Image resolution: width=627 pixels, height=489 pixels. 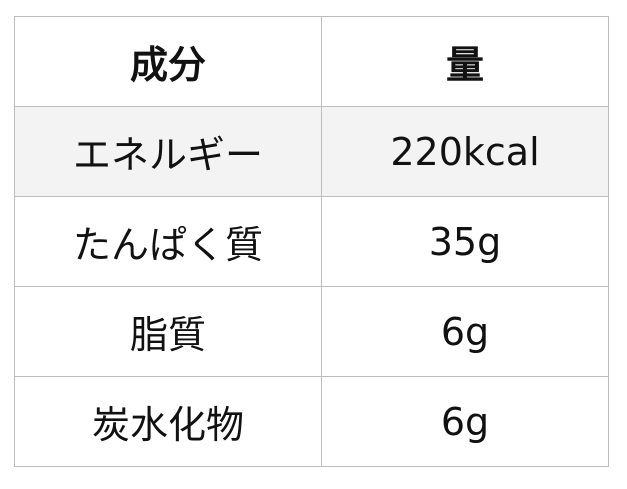 What do you see at coordinates (465, 241) in the screenshot?
I see `cell-amount: 35g` at bounding box center [465, 241].